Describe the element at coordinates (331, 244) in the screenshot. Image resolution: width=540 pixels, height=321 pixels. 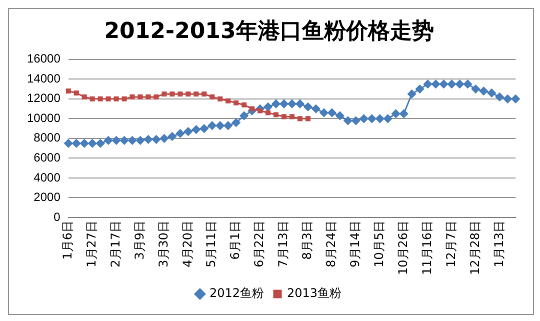
I see `x-tick-label: 8月24日` at that location.